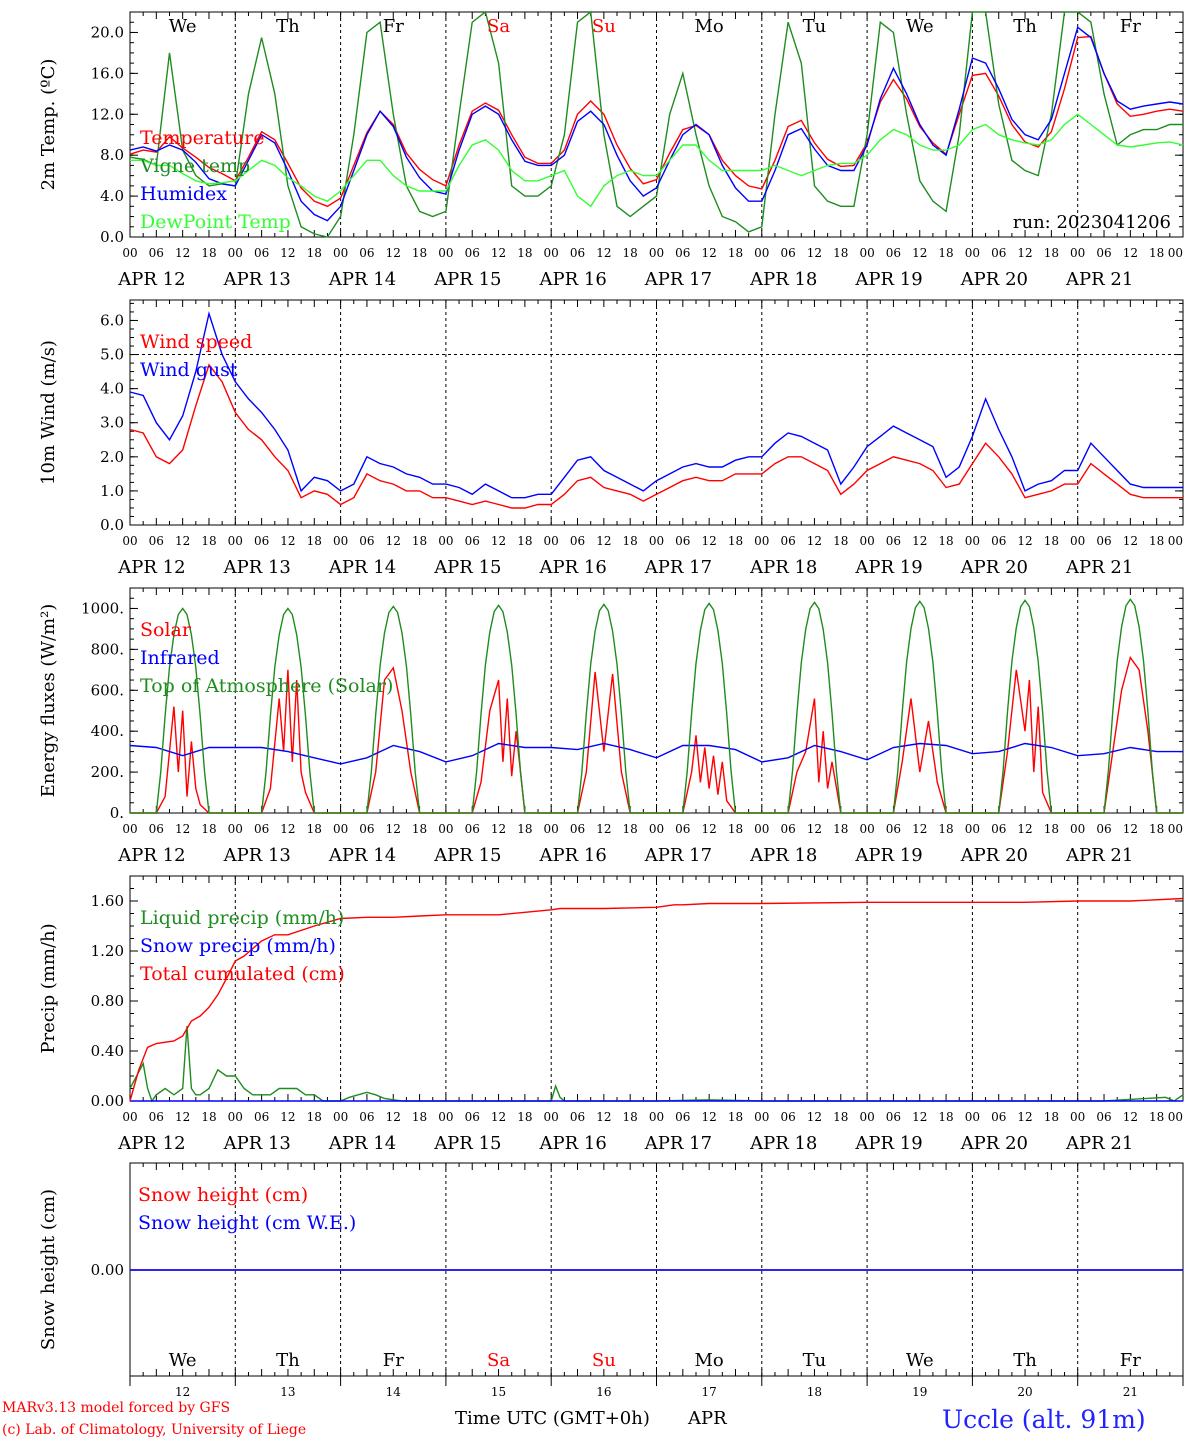  What do you see at coordinates (196, 342) in the screenshot?
I see `legend-entry: Wind speed` at bounding box center [196, 342].